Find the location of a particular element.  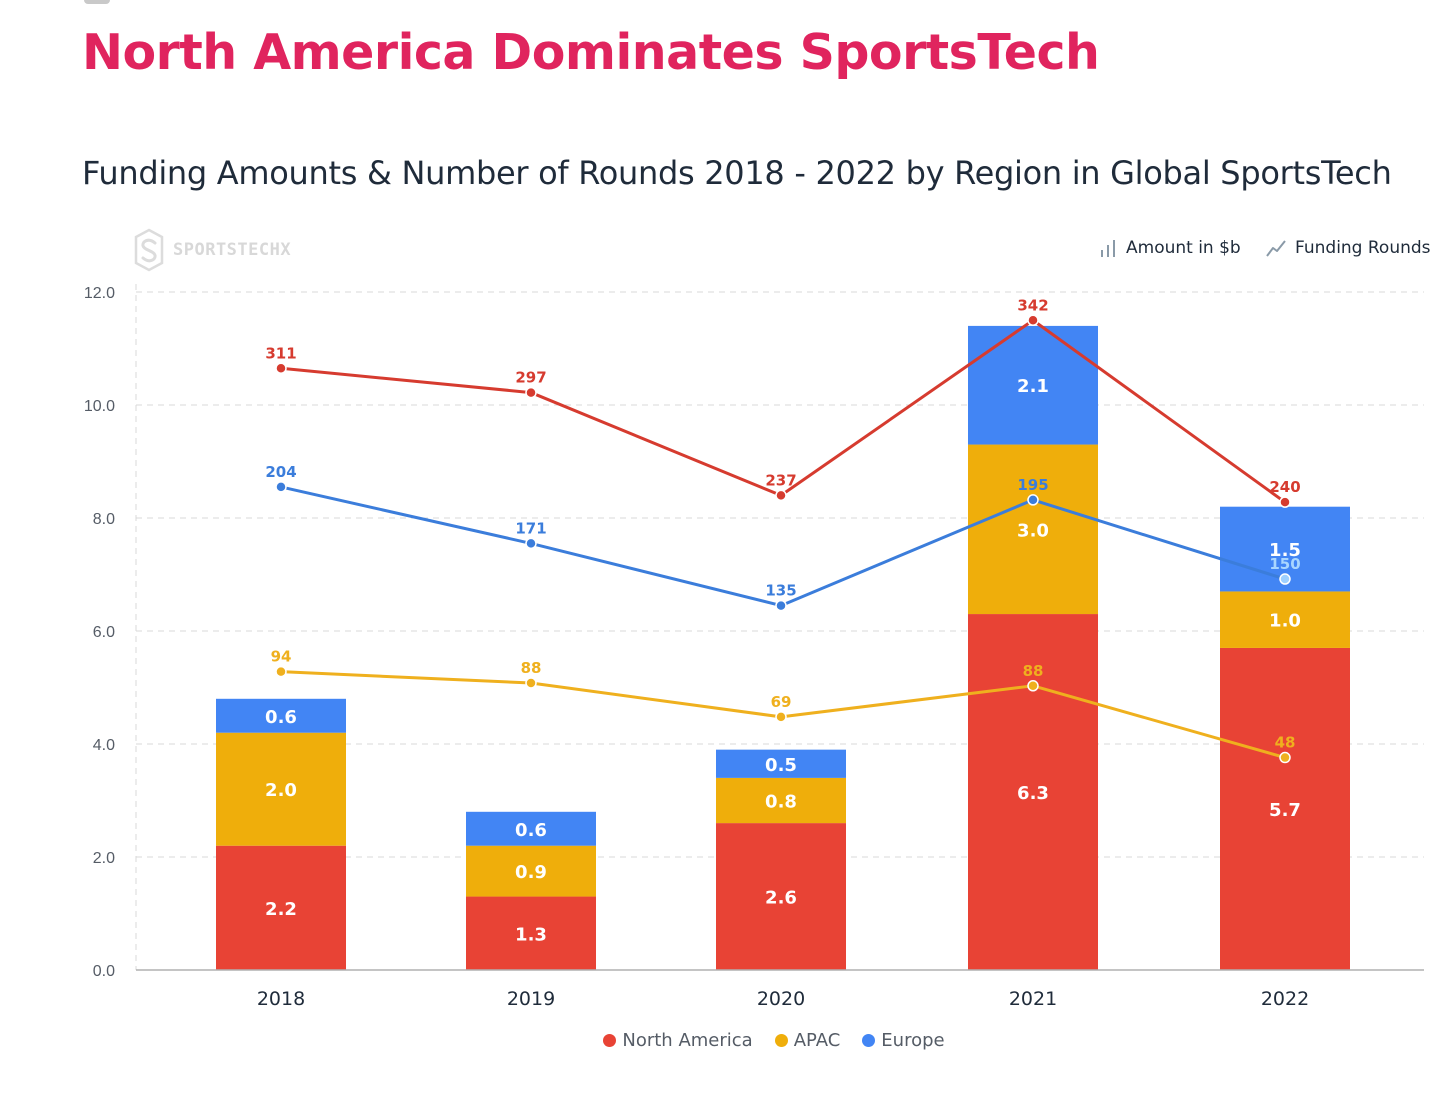

rounds-label: 195 is located at coordinates (1032, 485).